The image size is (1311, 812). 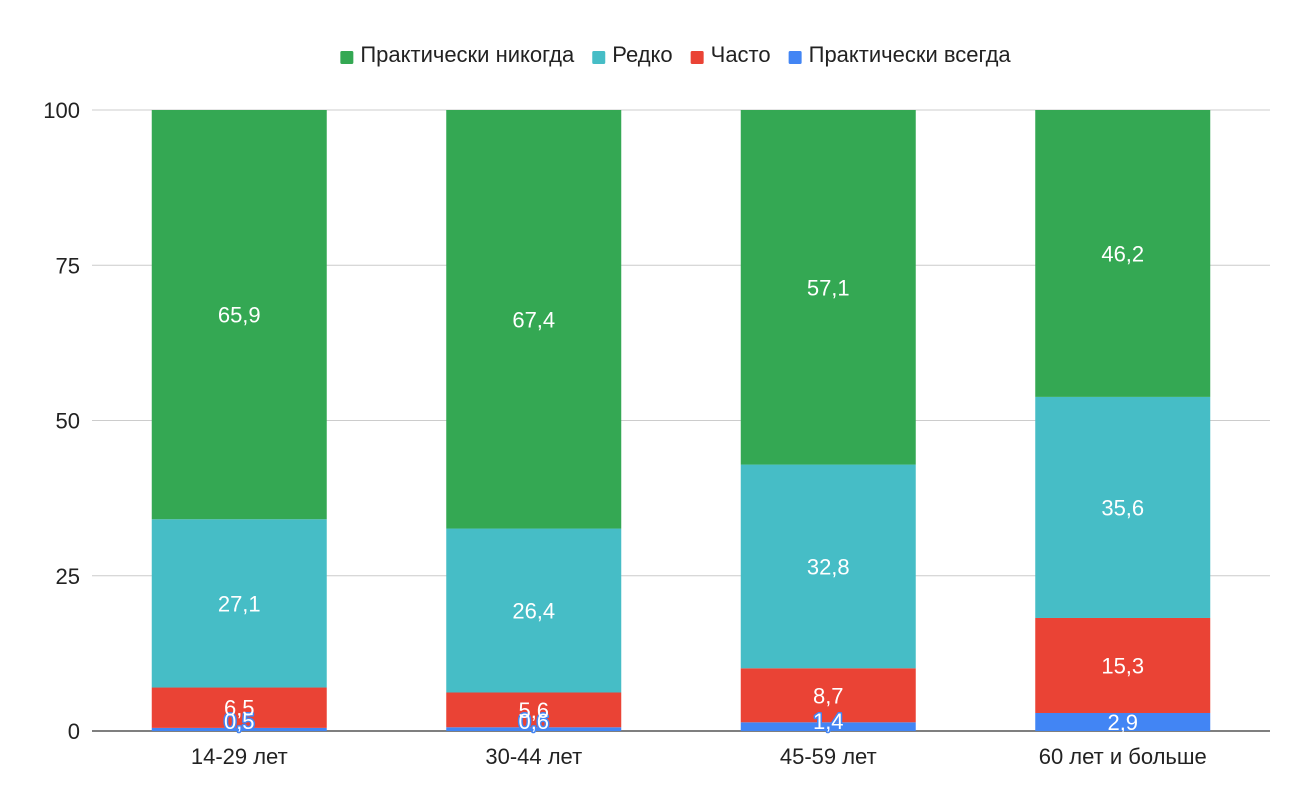 What do you see at coordinates (533, 756) in the screenshot?
I see `x-tick-label: 30-44 лет` at bounding box center [533, 756].